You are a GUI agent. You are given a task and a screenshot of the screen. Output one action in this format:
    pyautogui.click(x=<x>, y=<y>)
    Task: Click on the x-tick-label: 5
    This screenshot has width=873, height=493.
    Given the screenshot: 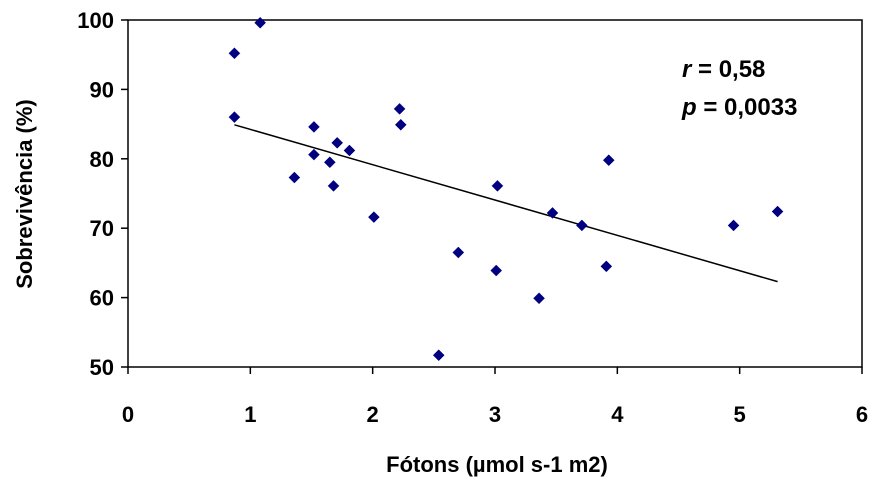 What is the action you would take?
    pyautogui.click(x=740, y=414)
    